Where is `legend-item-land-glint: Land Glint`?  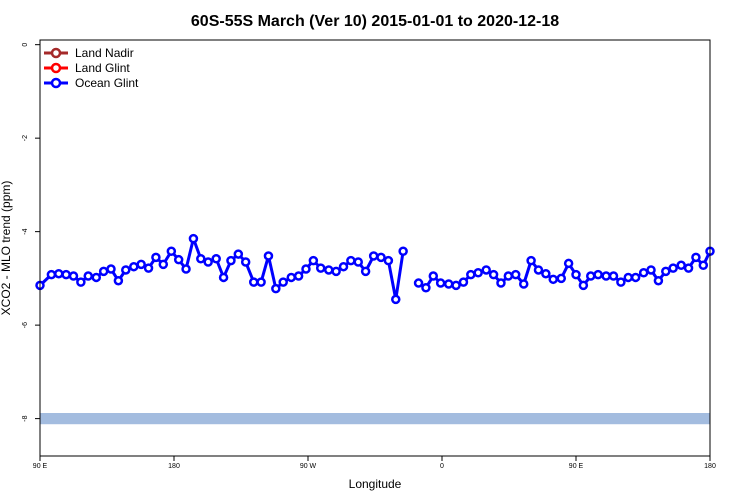 legend-item-land-glint: Land Glint is located at coordinates (87, 68).